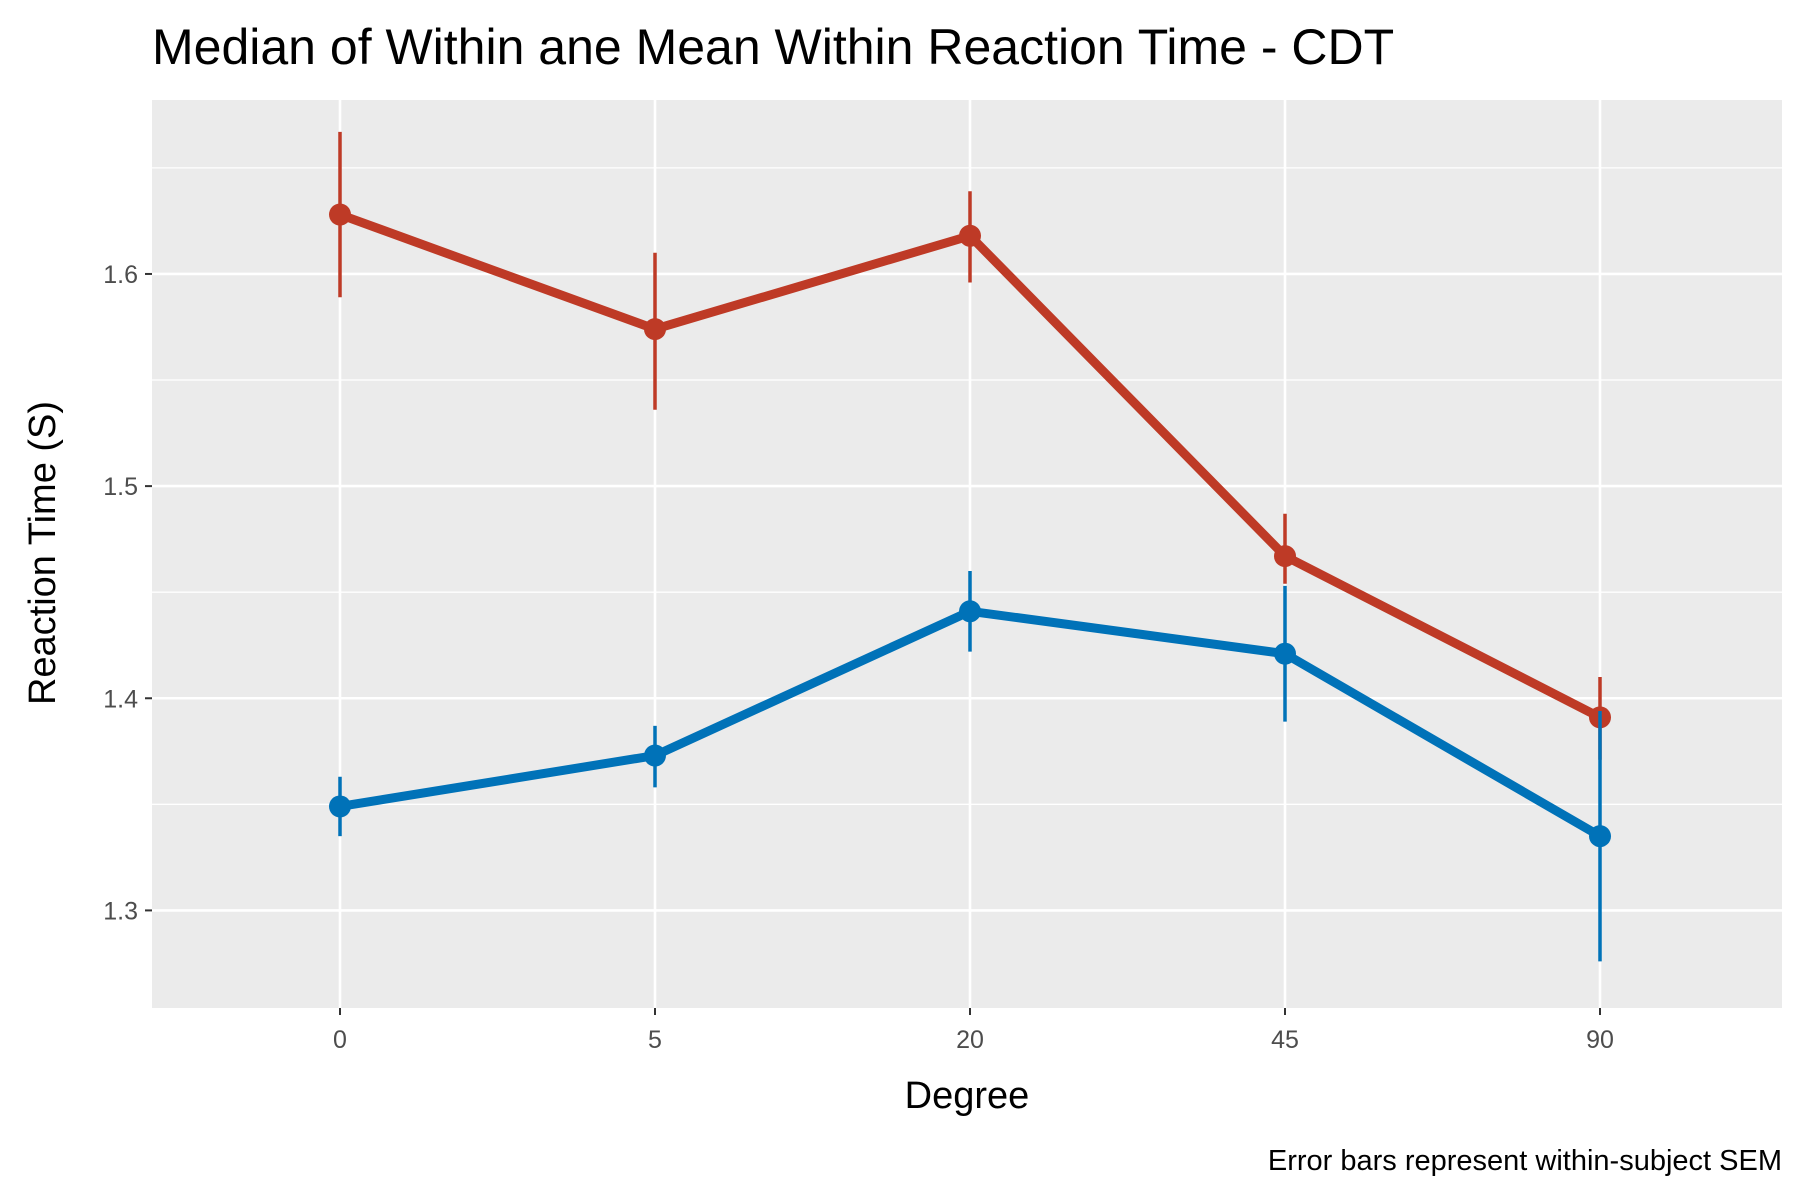 The width and height of the screenshot is (1800, 1200). What do you see at coordinates (1525, 1161) in the screenshot?
I see `chart-caption: Error bars represent within-subject SEM` at bounding box center [1525, 1161].